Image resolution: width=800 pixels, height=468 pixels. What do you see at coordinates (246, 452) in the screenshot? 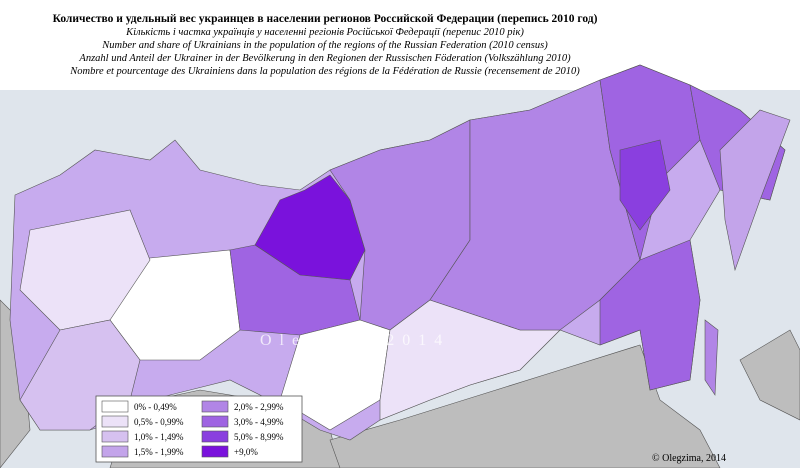
I see `legend-label: +9,0%` at bounding box center [246, 452].